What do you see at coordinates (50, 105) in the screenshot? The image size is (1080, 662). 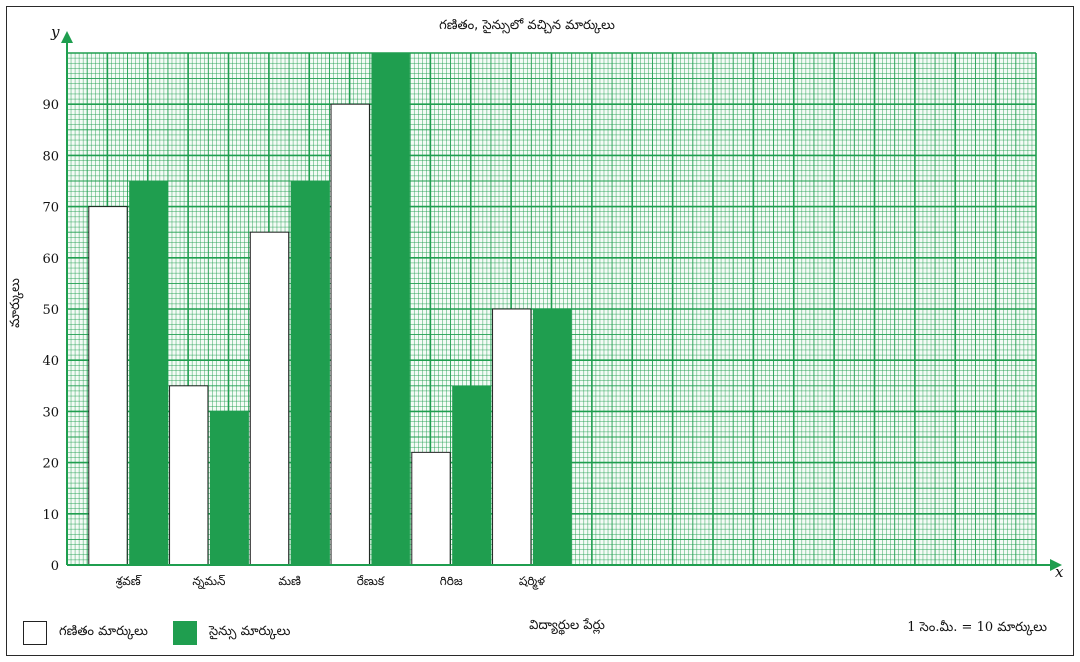 I see `y-tick-label: 90` at bounding box center [50, 105].